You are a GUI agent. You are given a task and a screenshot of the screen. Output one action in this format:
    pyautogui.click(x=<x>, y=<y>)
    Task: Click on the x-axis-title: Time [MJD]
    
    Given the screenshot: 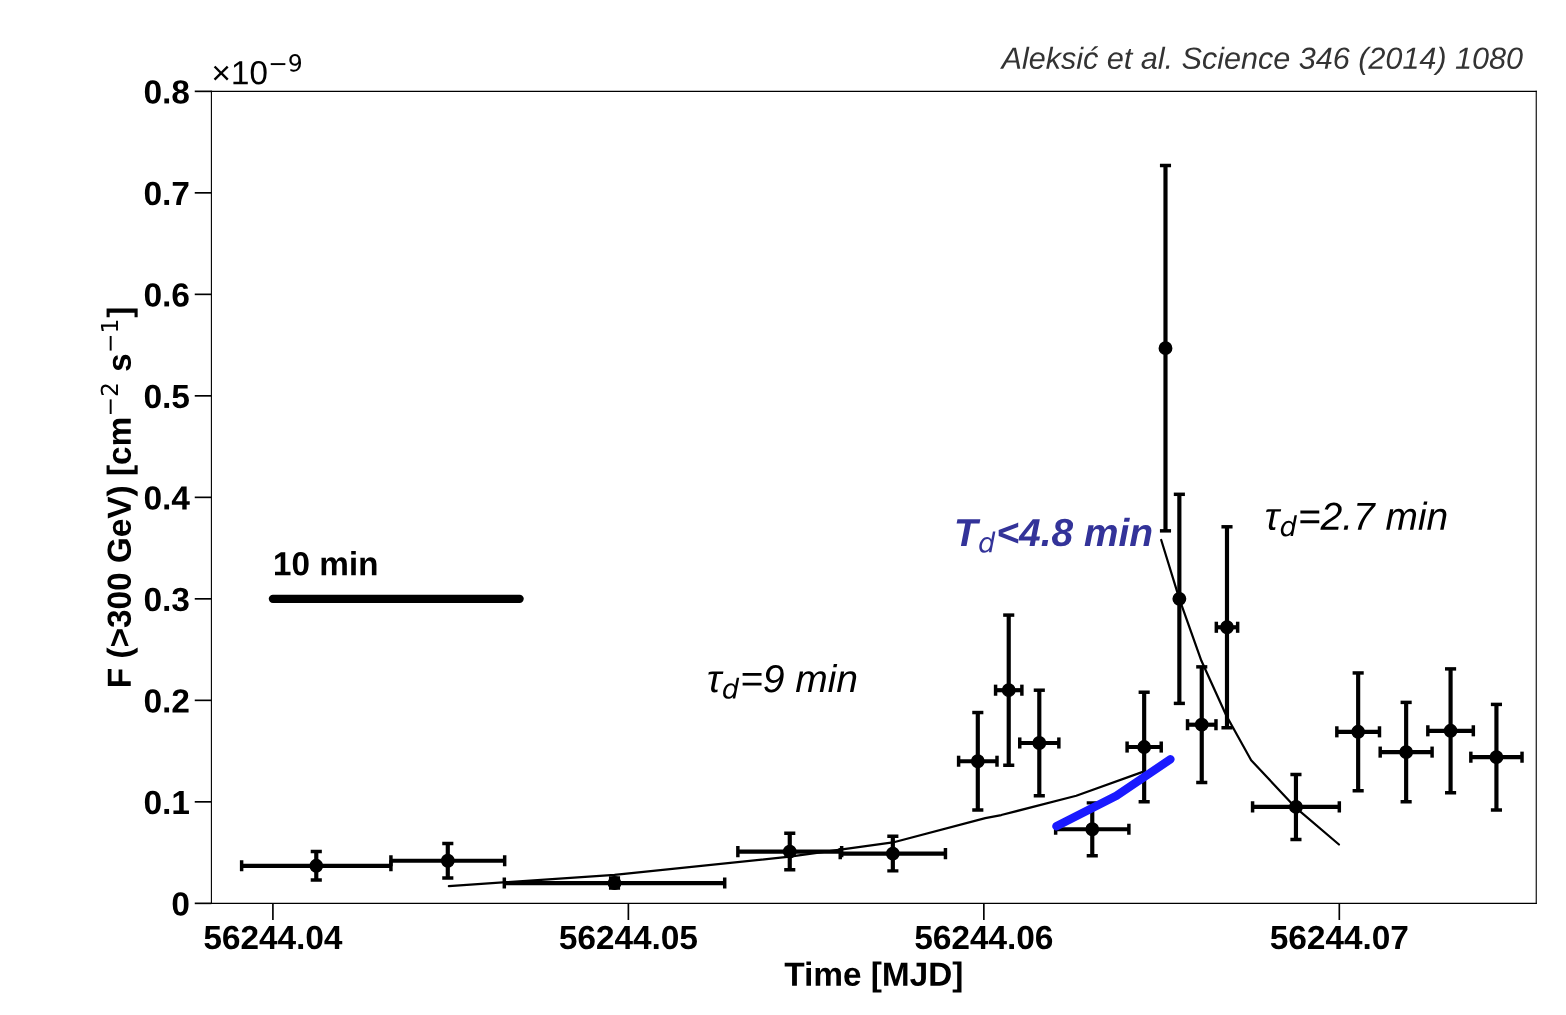 What is the action you would take?
    pyautogui.click(x=873, y=977)
    